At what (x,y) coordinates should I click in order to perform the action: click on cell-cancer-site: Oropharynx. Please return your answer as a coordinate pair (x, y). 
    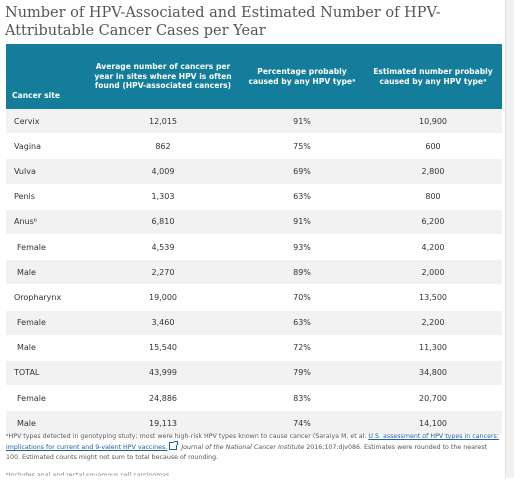
    Looking at the image, I should click on (46, 297).